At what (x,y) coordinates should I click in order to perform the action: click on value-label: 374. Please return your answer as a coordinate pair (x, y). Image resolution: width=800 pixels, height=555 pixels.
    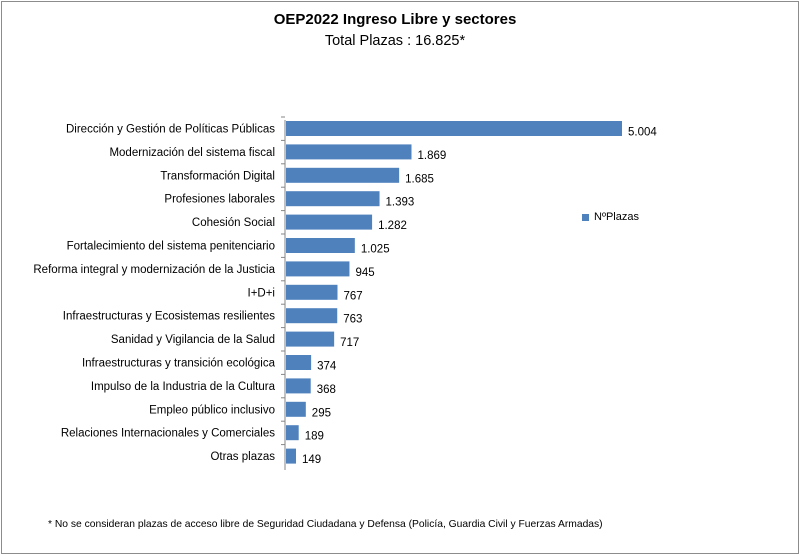
    Looking at the image, I should click on (327, 367).